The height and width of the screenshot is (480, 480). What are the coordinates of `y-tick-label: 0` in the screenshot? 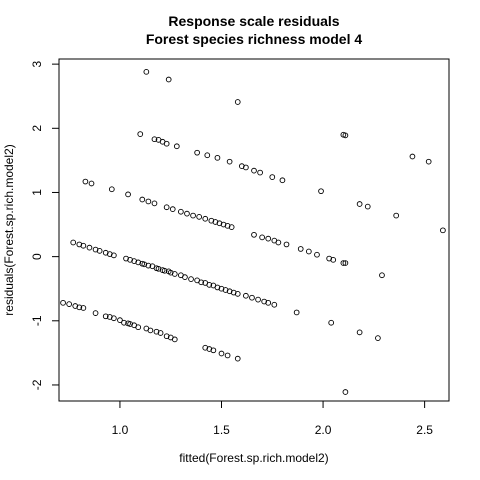 It's located at (37, 256).